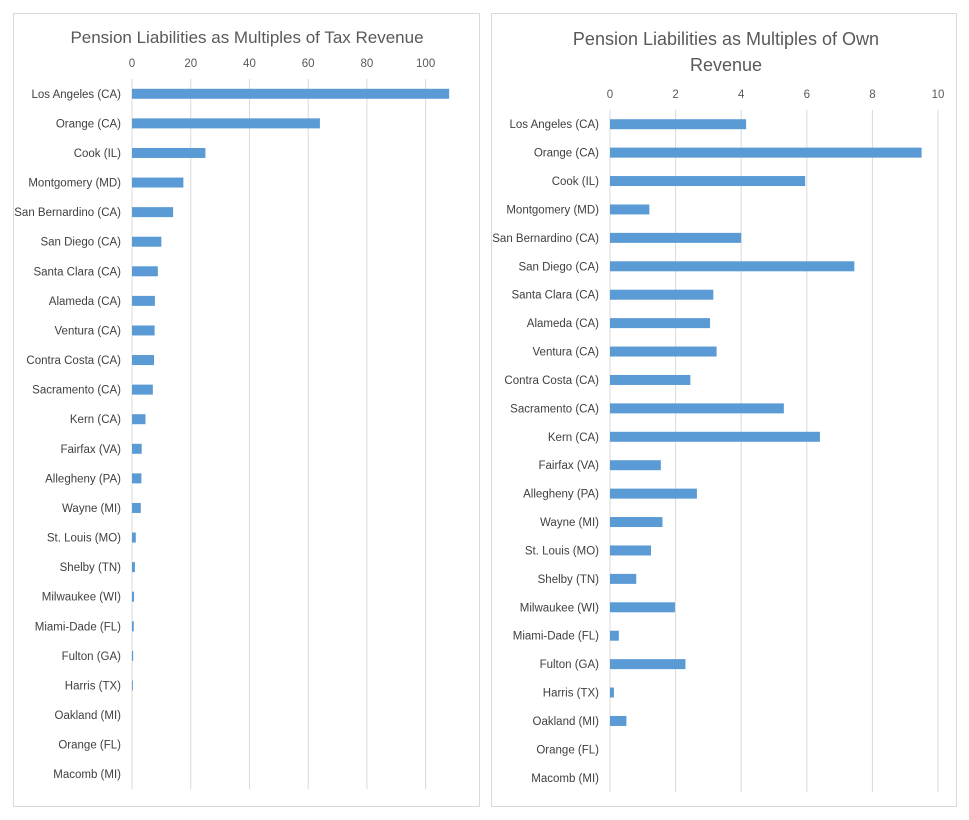 The width and height of the screenshot is (969, 820). I want to click on category-label: Orange (CA), so click(566, 154).